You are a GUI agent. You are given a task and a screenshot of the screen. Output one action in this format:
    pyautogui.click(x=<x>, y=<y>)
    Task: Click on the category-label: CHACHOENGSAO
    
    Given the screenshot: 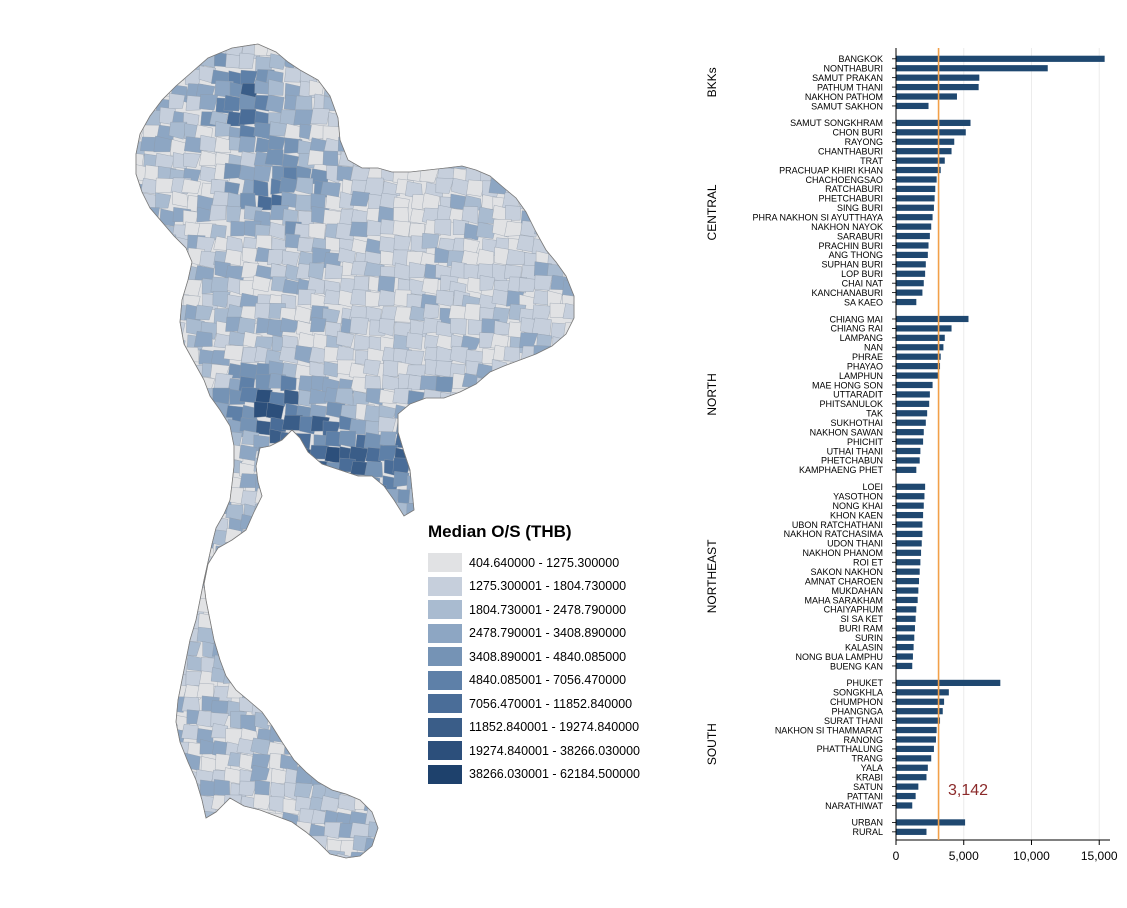 What is the action you would take?
    pyautogui.click(x=844, y=180)
    